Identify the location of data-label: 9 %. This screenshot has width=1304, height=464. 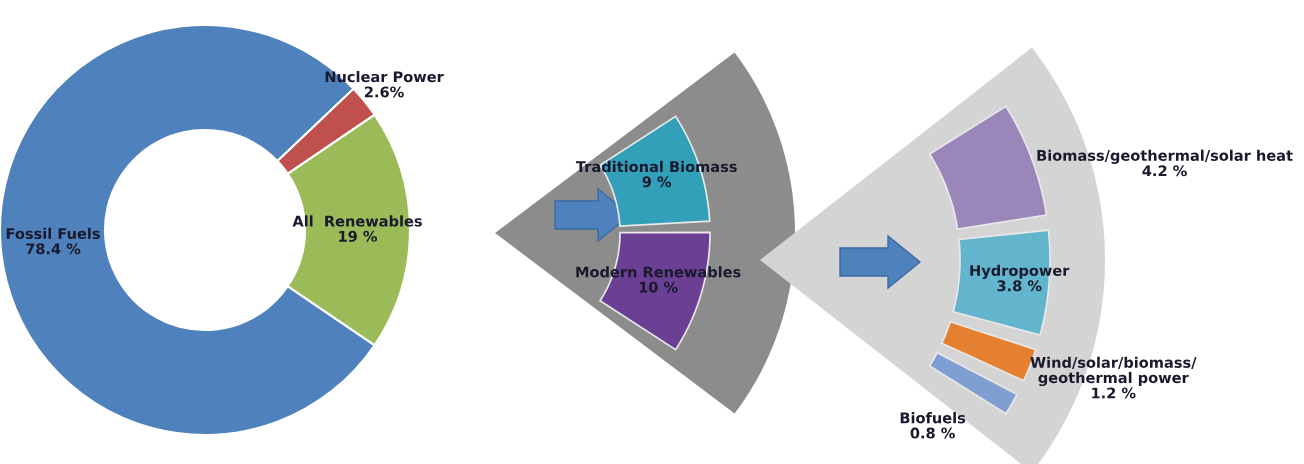
(657, 182).